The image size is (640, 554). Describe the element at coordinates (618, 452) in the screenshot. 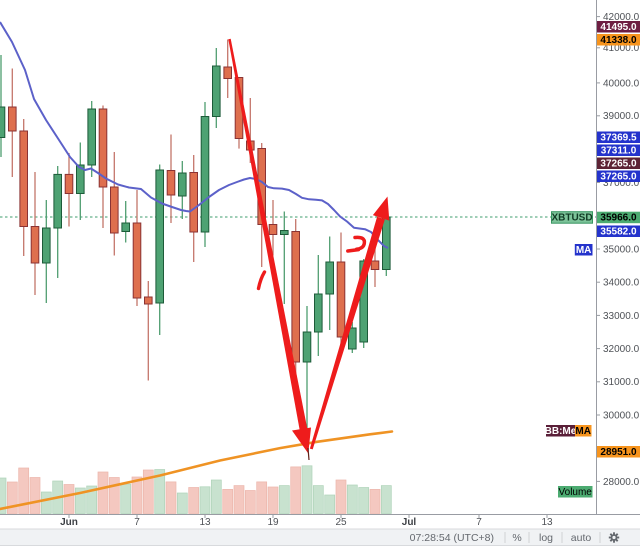

I see `svg-text: 28951.0` at that location.